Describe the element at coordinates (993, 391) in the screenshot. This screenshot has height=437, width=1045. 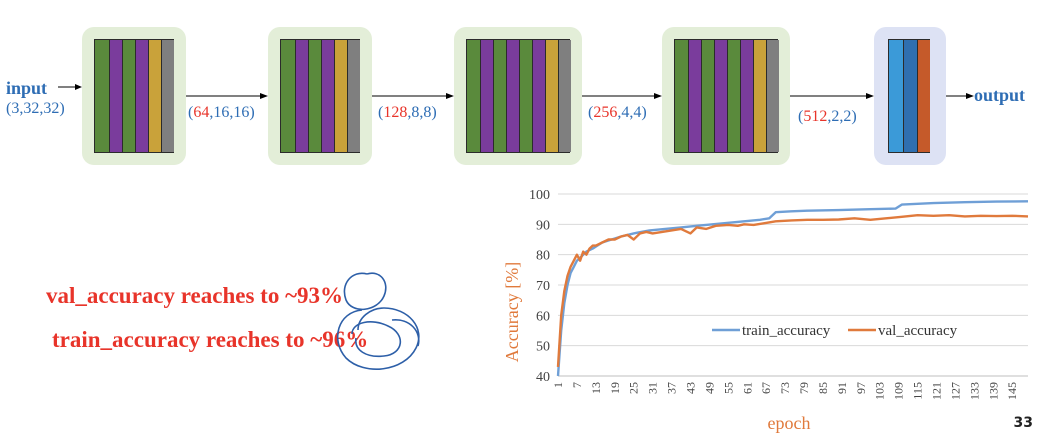
I see `x-tick-label-139: 139` at that location.